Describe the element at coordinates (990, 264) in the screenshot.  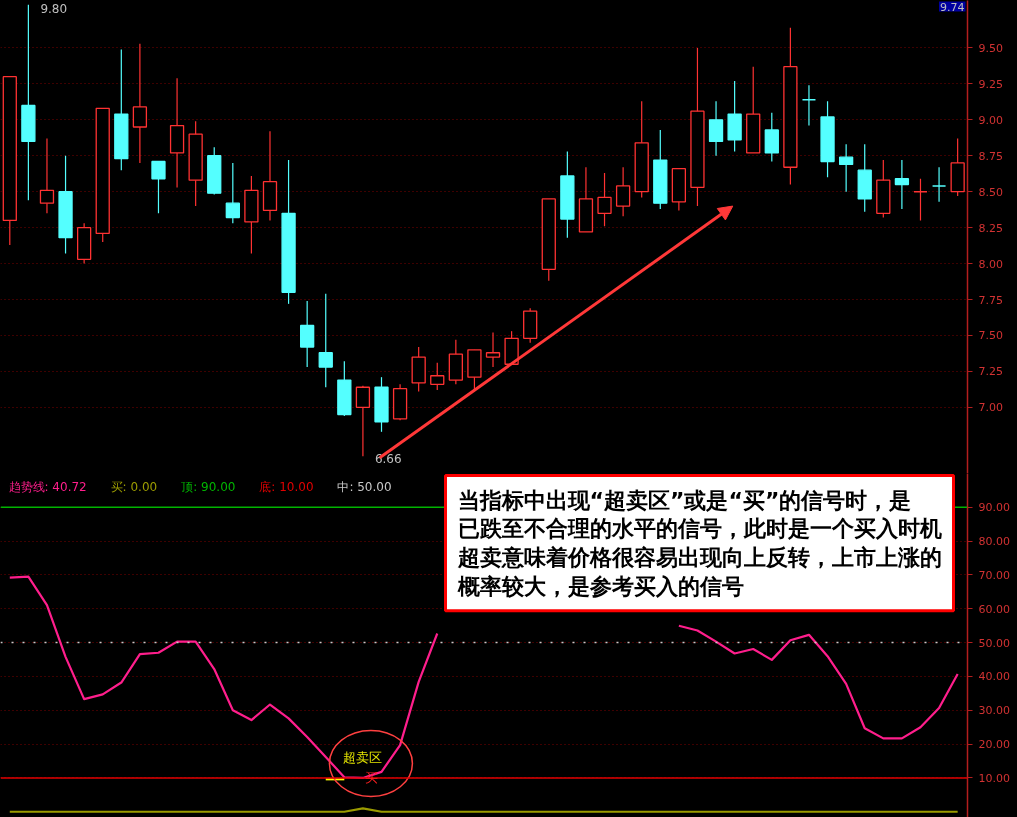
I see `y-tick-label: 8.00` at that location.